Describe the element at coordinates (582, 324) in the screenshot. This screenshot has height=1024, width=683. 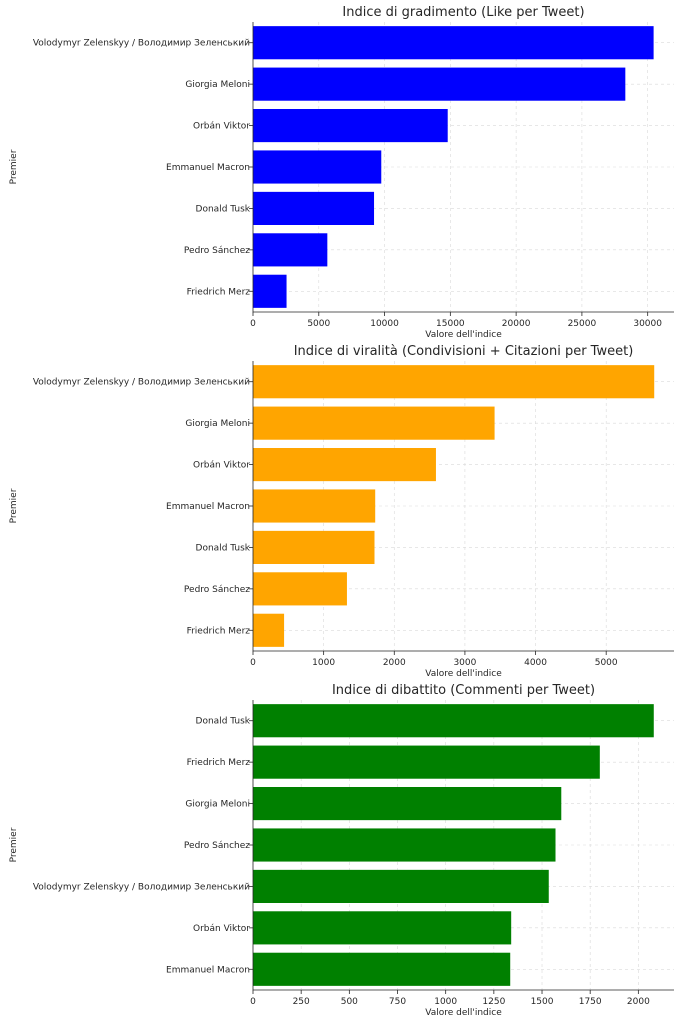
I see `x-tick-label: 25000` at that location.